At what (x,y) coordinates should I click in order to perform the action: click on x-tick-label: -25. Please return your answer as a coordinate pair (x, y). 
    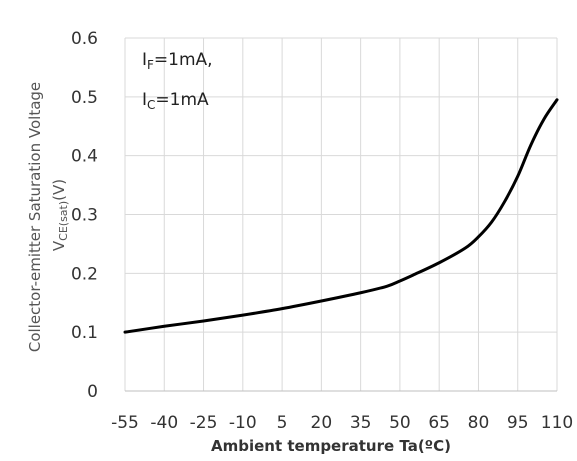
    Looking at the image, I should click on (204, 423).